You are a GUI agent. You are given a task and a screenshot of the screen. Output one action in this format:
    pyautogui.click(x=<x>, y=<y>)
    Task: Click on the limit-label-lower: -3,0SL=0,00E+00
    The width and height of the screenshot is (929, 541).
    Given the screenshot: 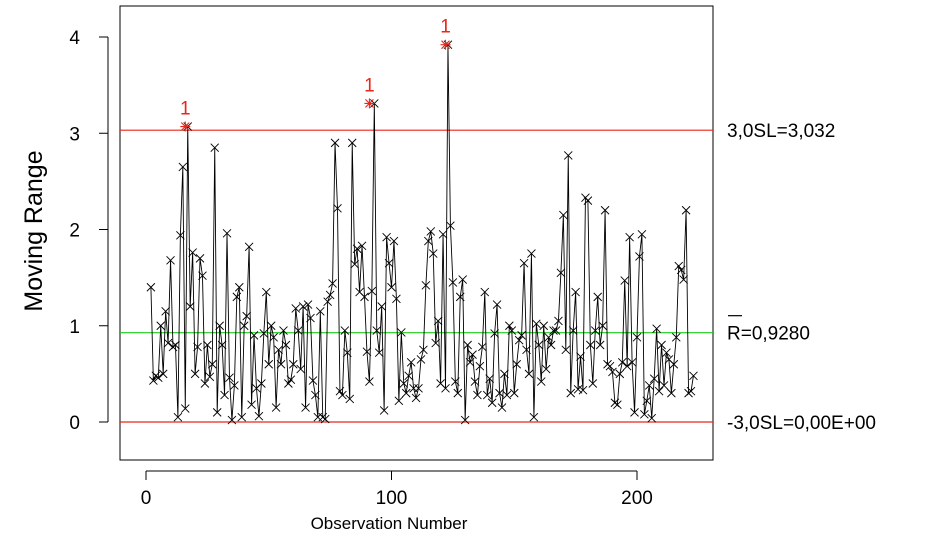 What is the action you would take?
    pyautogui.click(x=801, y=423)
    